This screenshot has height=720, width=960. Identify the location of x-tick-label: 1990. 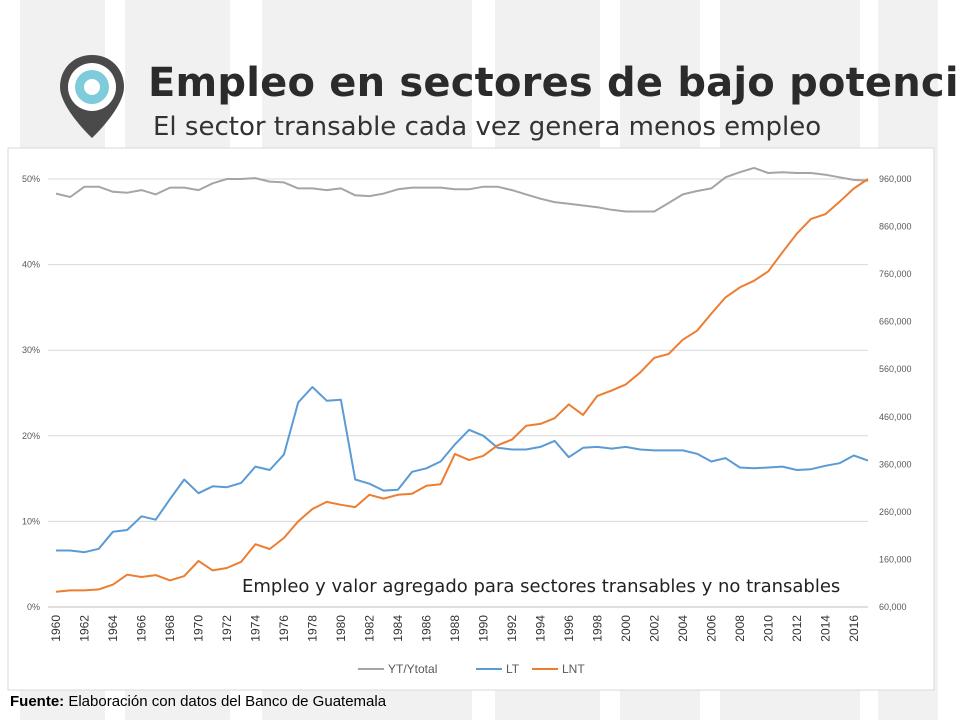
(483, 628).